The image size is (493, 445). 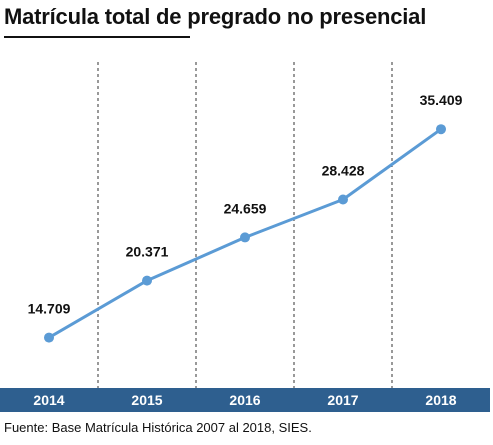 What do you see at coordinates (49, 309) in the screenshot?
I see `data-label: 14.709` at bounding box center [49, 309].